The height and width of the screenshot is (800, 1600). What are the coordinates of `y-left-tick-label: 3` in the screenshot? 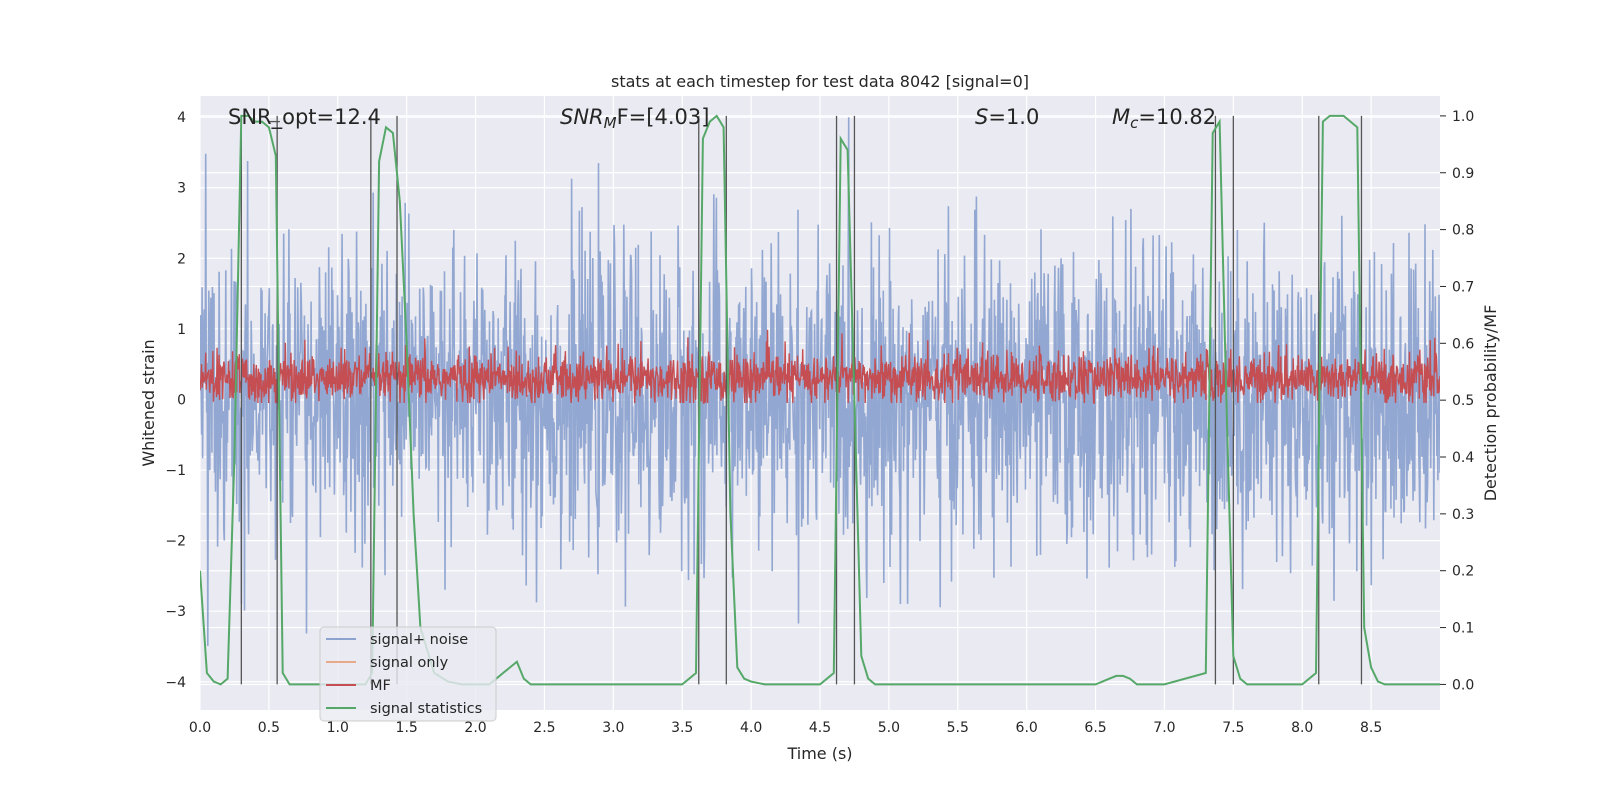 It's located at (181, 189).